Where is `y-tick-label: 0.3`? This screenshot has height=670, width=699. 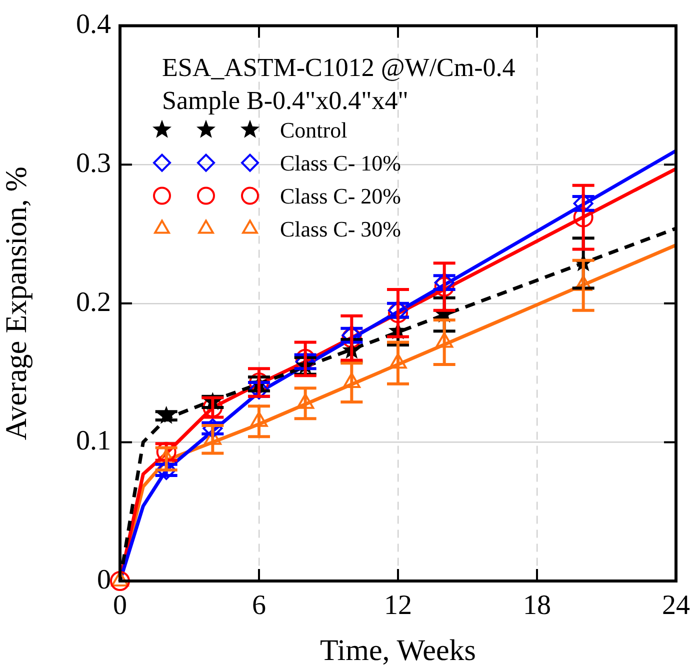 y-tick-label: 0.3 is located at coordinates (93, 163).